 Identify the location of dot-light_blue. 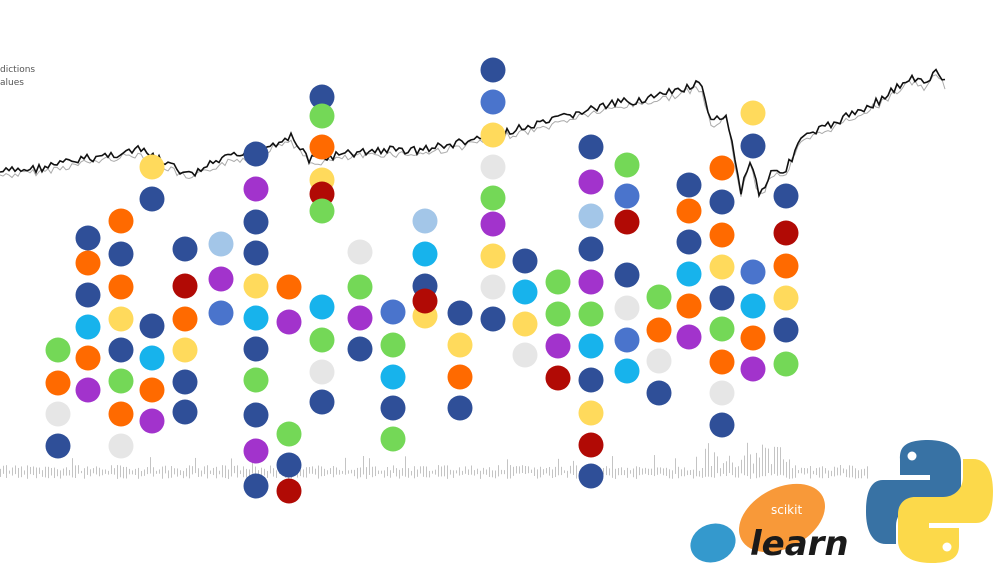
(221, 244).